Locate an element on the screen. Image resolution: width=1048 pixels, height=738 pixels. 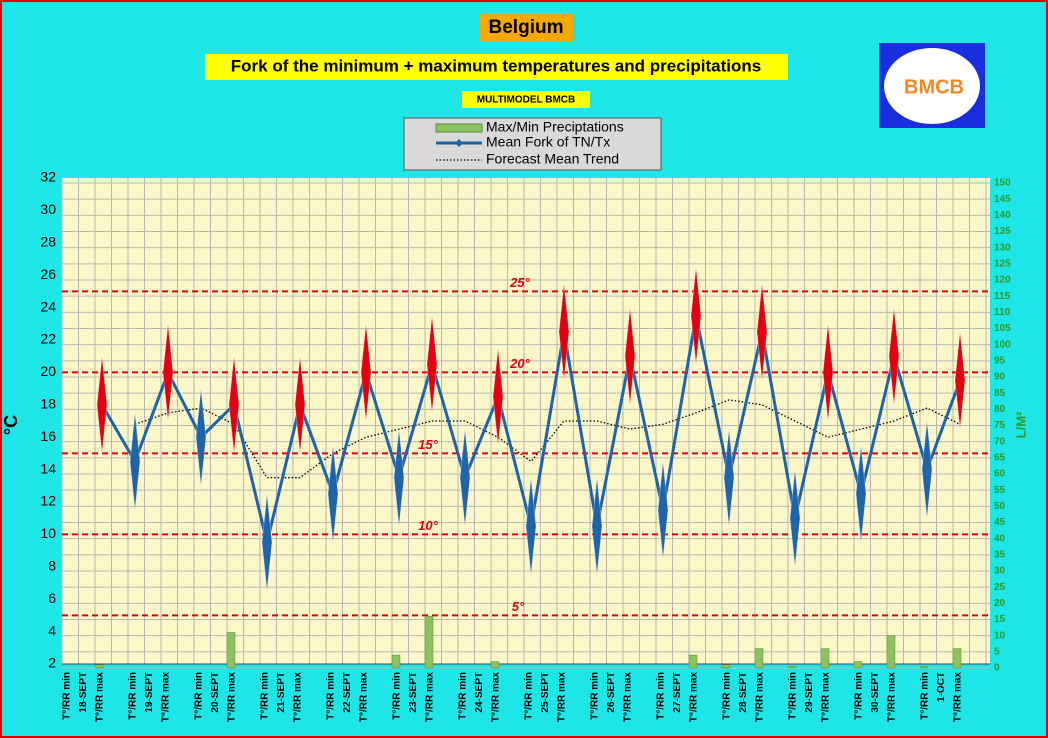
y2-tick-label: 145 is located at coordinates (1002, 199).